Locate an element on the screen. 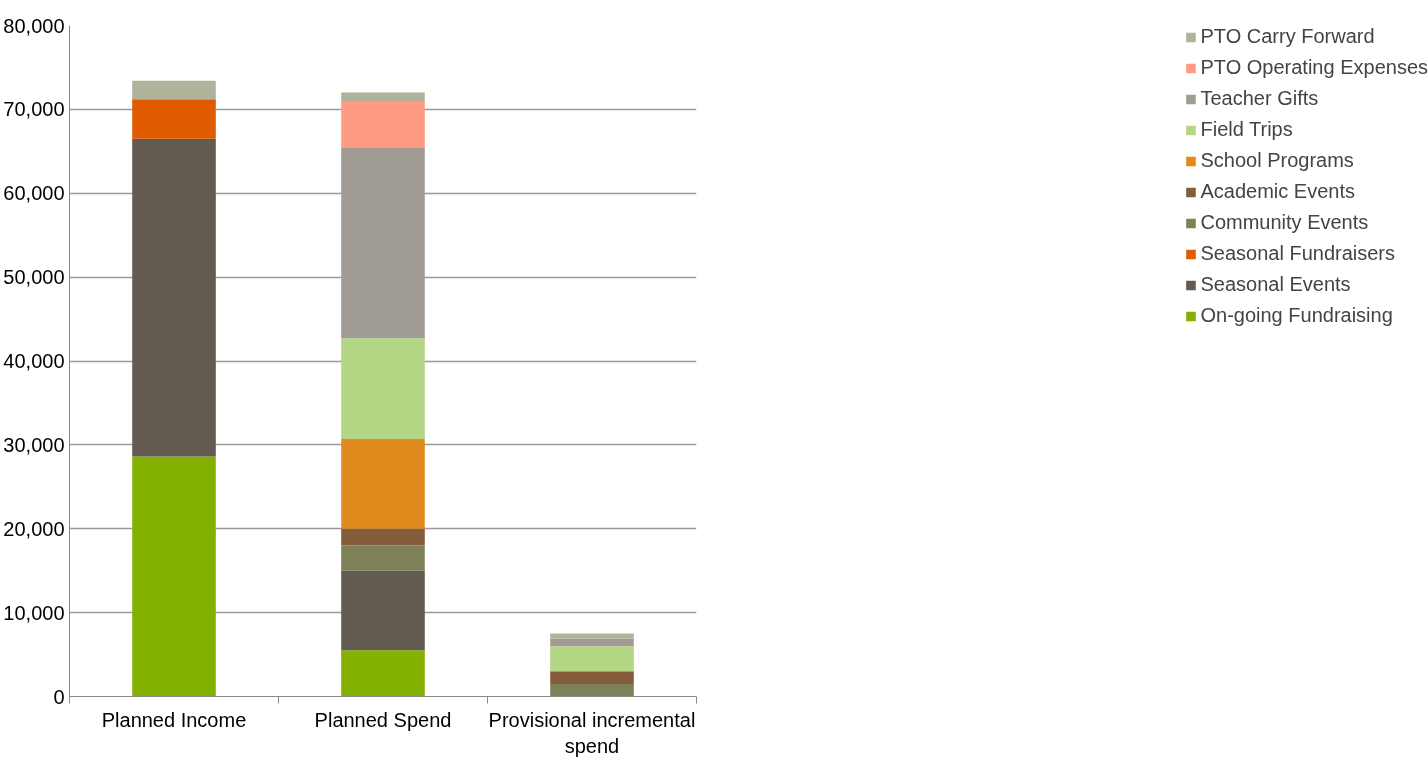 The width and height of the screenshot is (1428, 759). y-tick-label: 70,000 is located at coordinates (34, 109).